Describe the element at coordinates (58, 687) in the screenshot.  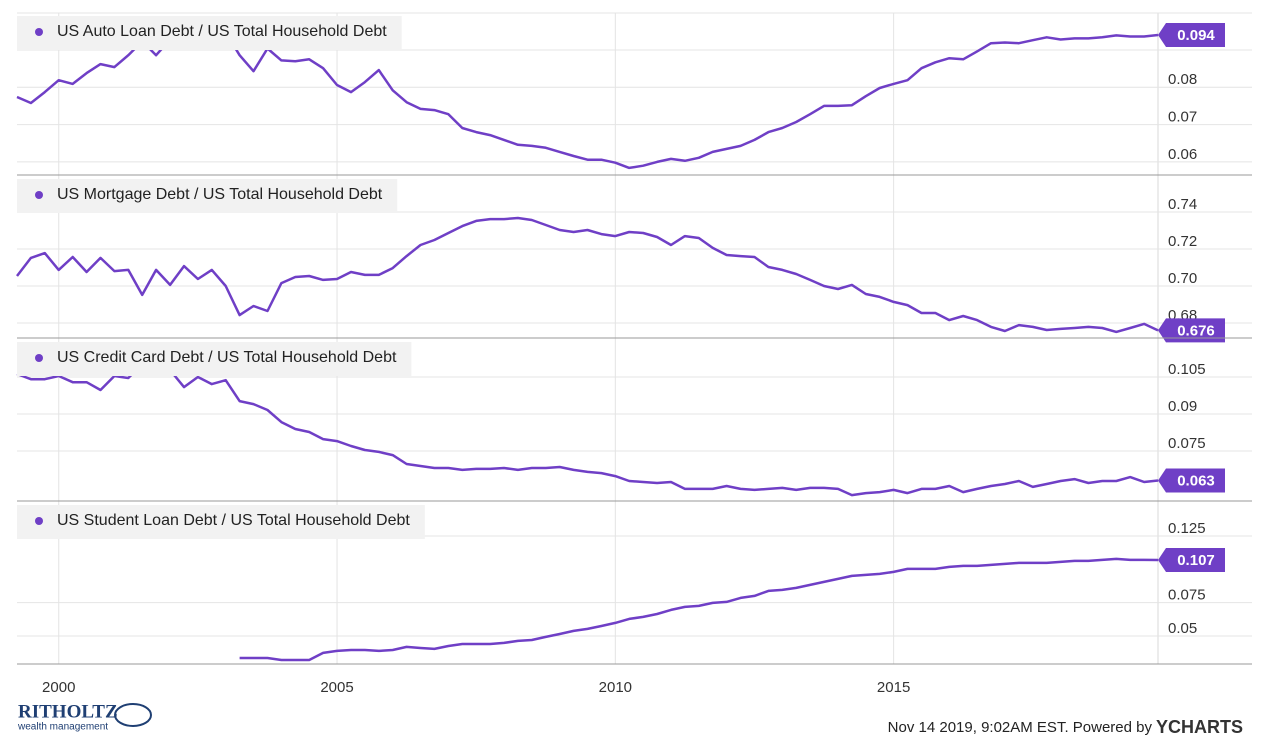
I see `x-tick-label: 2000` at that location.